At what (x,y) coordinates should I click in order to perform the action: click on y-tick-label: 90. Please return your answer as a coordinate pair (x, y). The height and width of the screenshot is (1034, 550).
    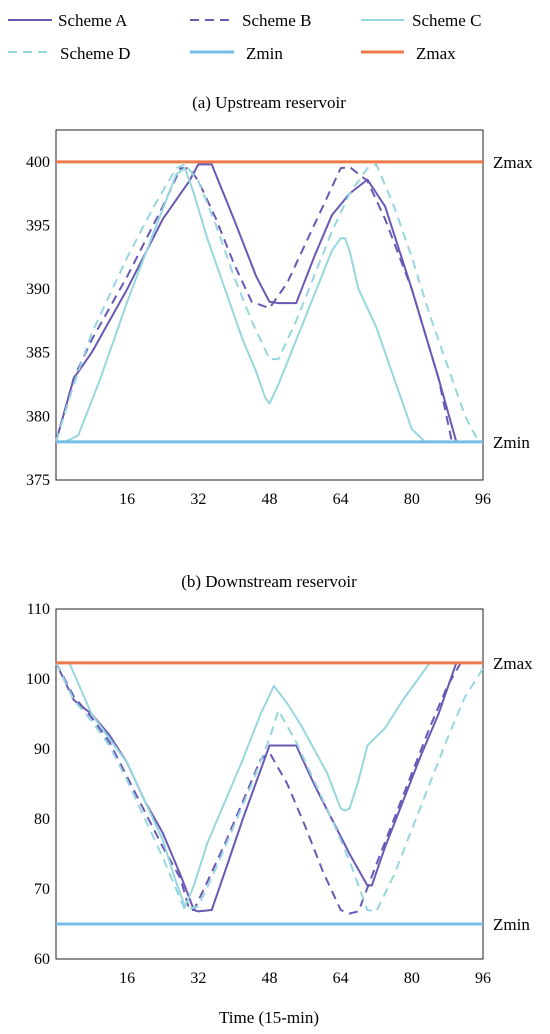
    Looking at the image, I should click on (42, 749).